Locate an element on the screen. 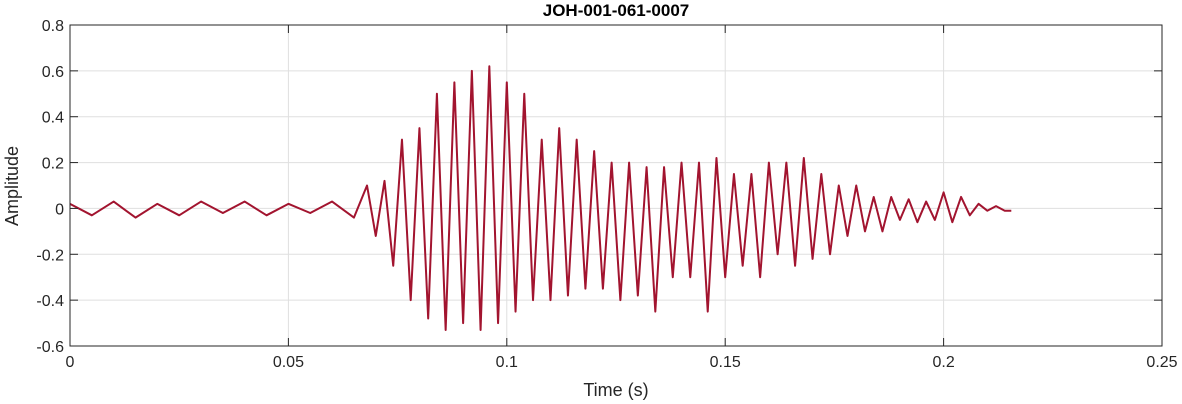 The image size is (1182, 404). x-tick-label: 0 is located at coordinates (70, 362).